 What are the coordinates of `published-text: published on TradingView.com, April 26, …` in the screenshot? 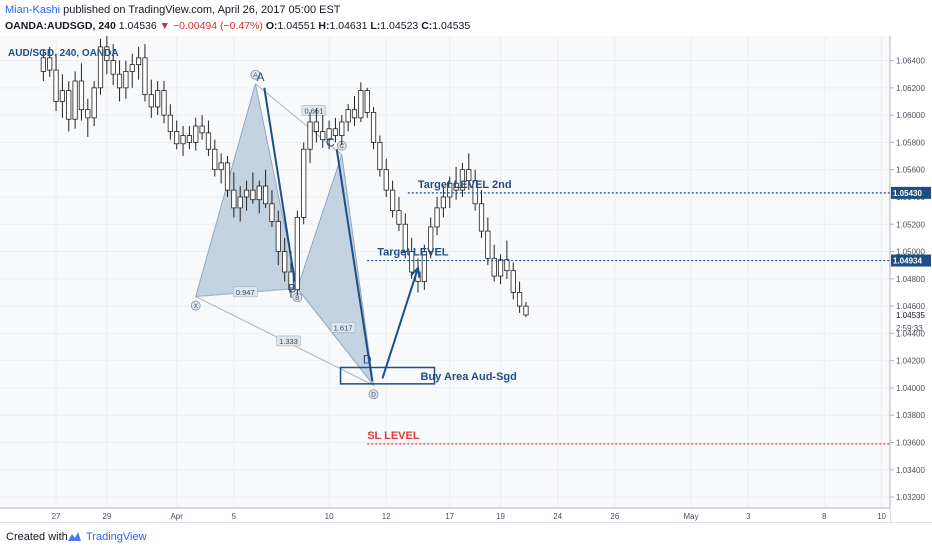 It's located at (200, 10).